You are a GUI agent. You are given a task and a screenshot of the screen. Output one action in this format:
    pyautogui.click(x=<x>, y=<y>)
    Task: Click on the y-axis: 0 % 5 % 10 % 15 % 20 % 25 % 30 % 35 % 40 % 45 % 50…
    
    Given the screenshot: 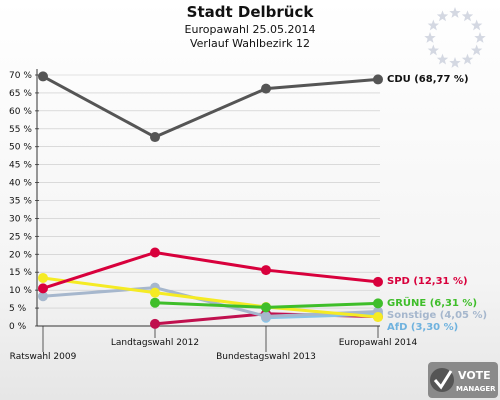 What is the action you would take?
    pyautogui.click(x=24, y=200)
    